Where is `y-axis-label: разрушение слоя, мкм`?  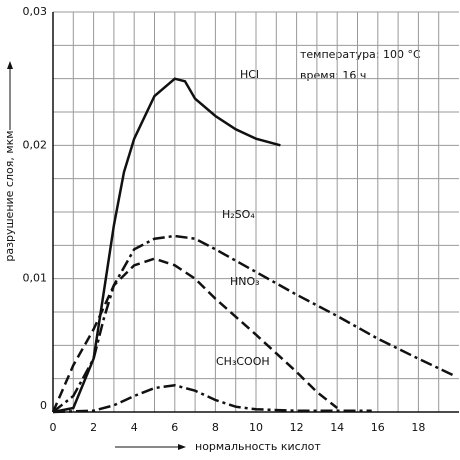 y-axis-label: разрушение слоя, мкм is located at coordinates (9, 195).